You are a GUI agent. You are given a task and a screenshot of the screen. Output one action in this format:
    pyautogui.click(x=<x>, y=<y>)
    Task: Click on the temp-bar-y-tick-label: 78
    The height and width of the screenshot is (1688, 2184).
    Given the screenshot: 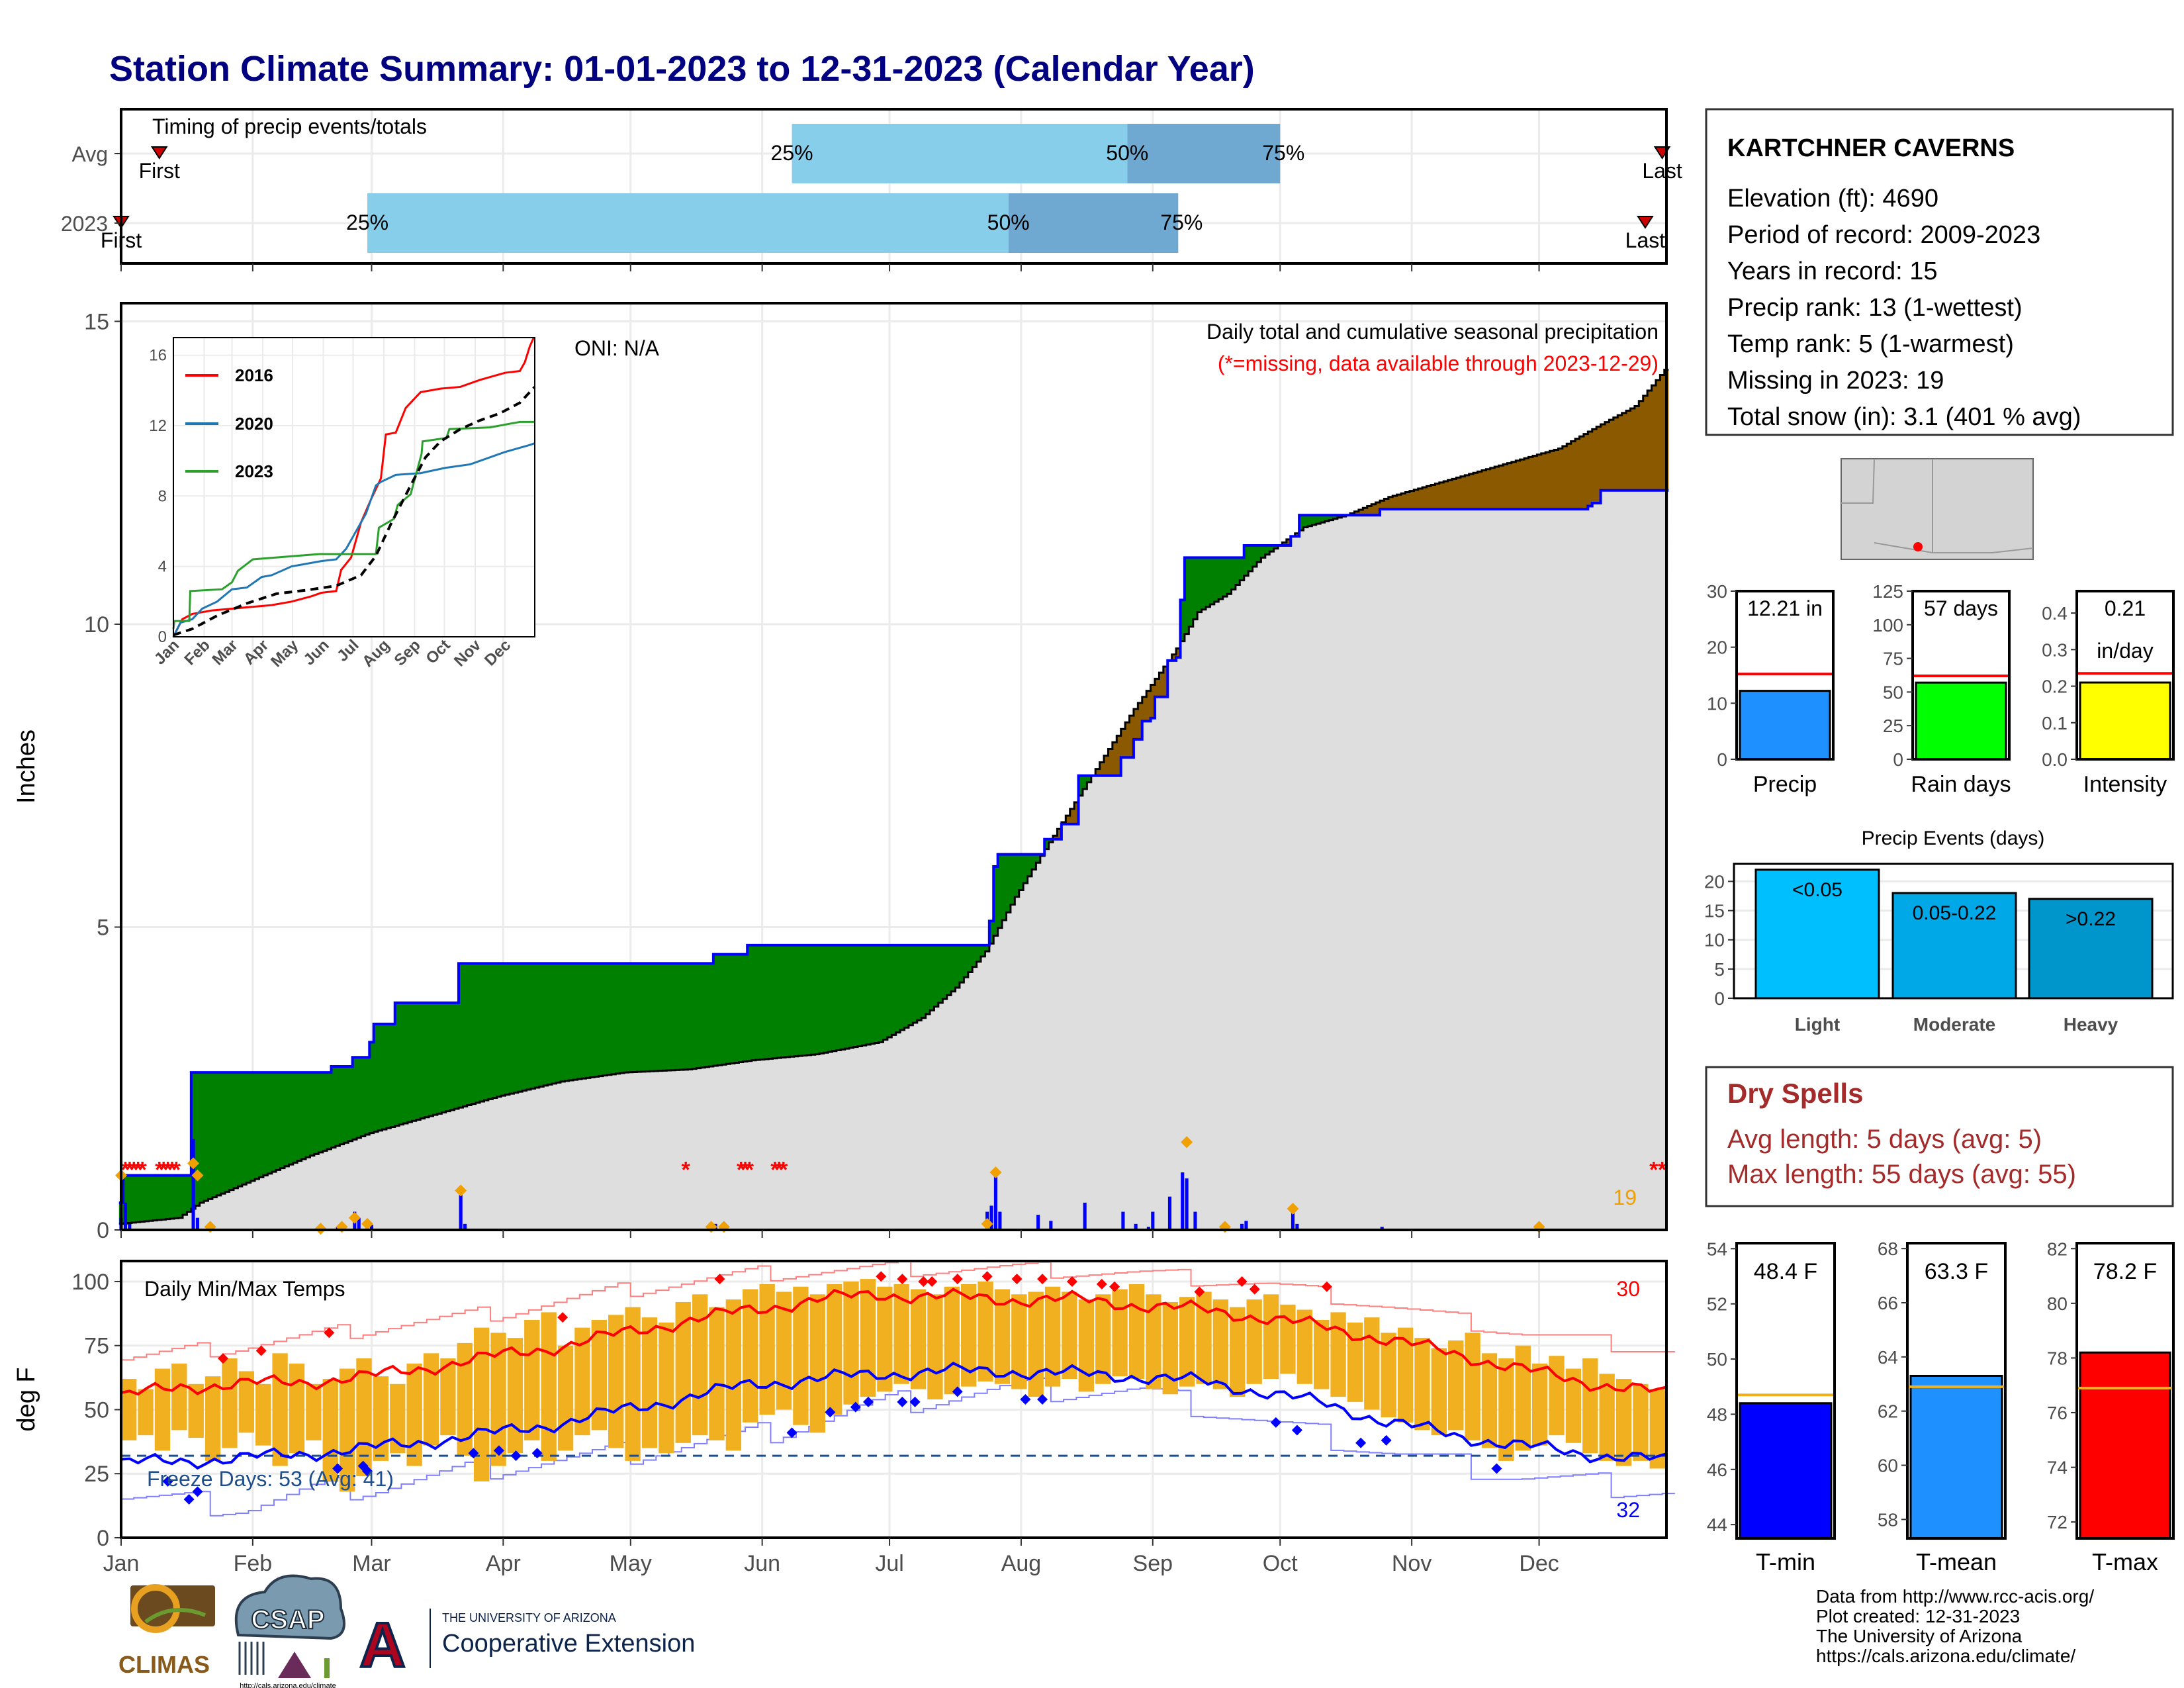 What is the action you would take?
    pyautogui.click(x=2057, y=1358)
    